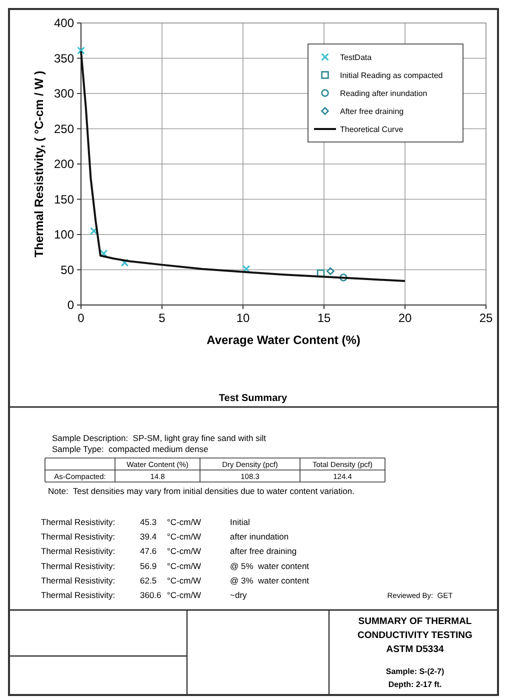 The height and width of the screenshot is (700, 507). I want to click on legend-label: After free draining, so click(372, 111).